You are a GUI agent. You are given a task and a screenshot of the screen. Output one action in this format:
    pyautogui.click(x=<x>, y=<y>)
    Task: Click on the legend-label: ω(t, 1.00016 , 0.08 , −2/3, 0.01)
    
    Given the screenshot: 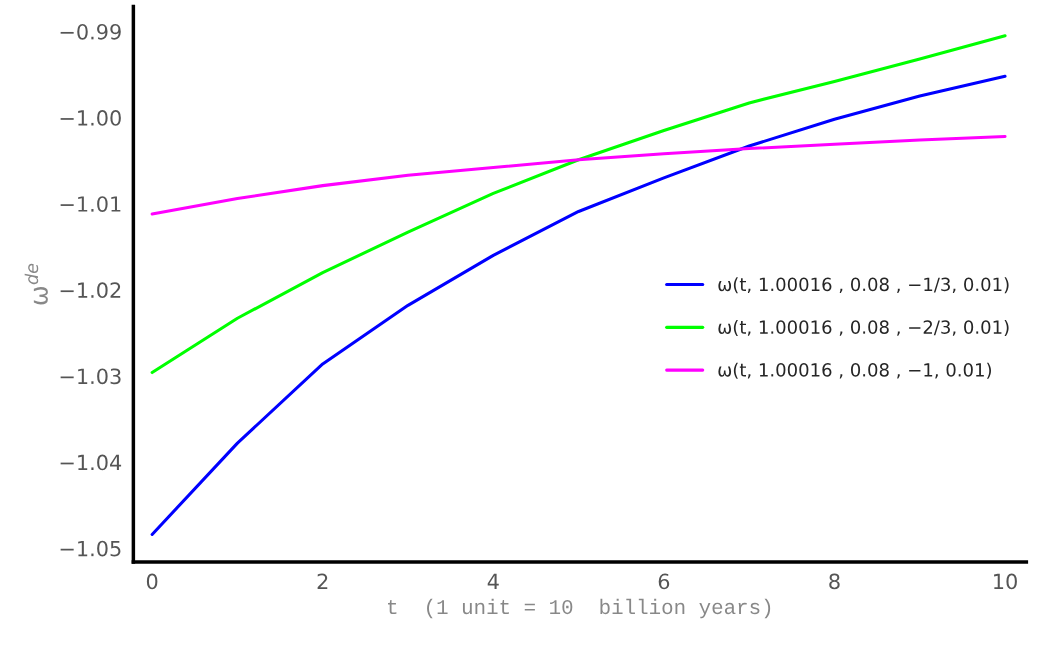 What is the action you would take?
    pyautogui.click(x=863, y=328)
    